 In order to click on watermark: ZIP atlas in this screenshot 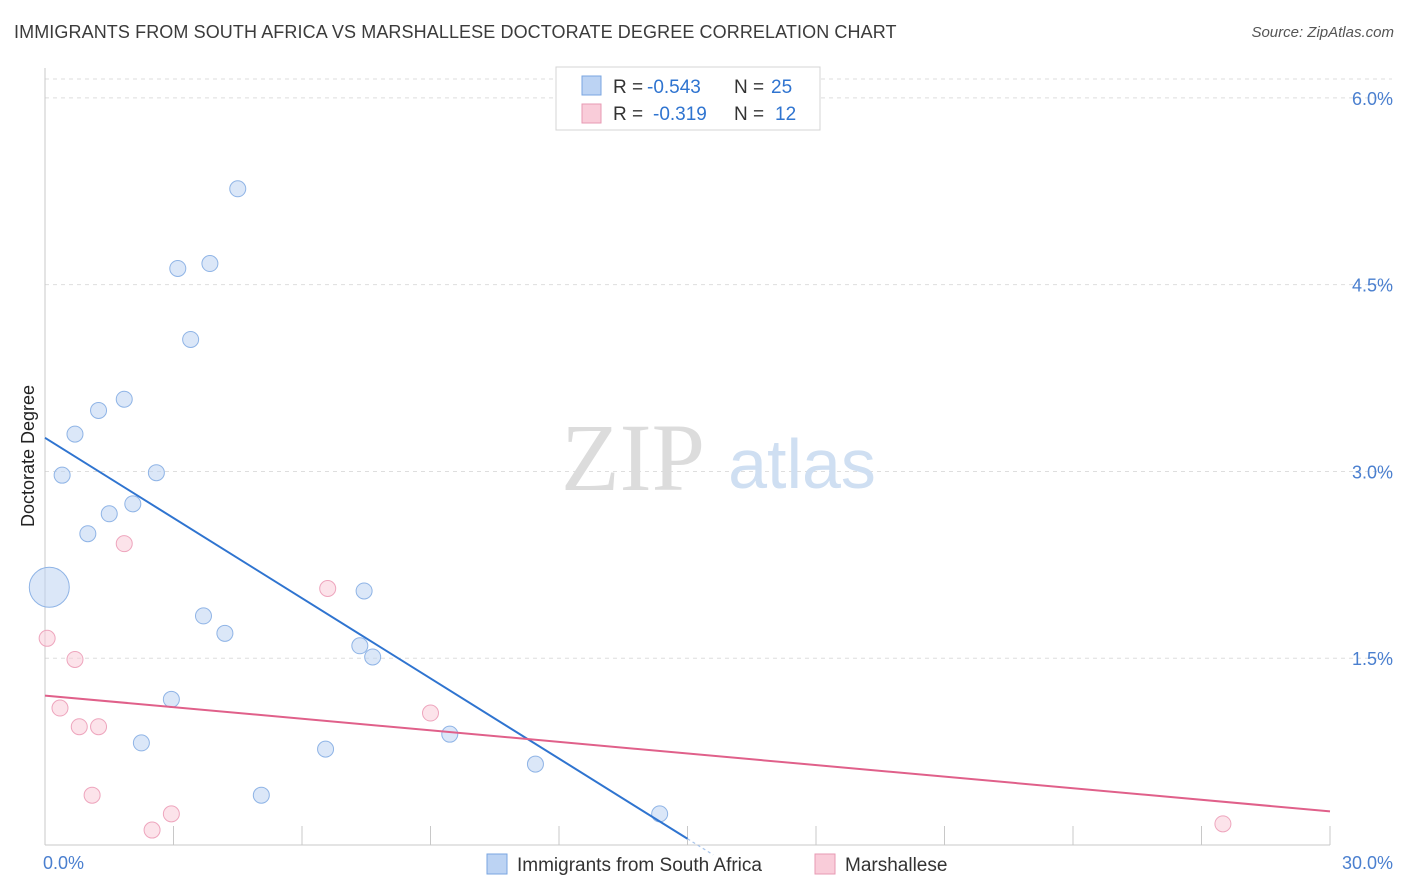, I will do `click(718, 457)`.